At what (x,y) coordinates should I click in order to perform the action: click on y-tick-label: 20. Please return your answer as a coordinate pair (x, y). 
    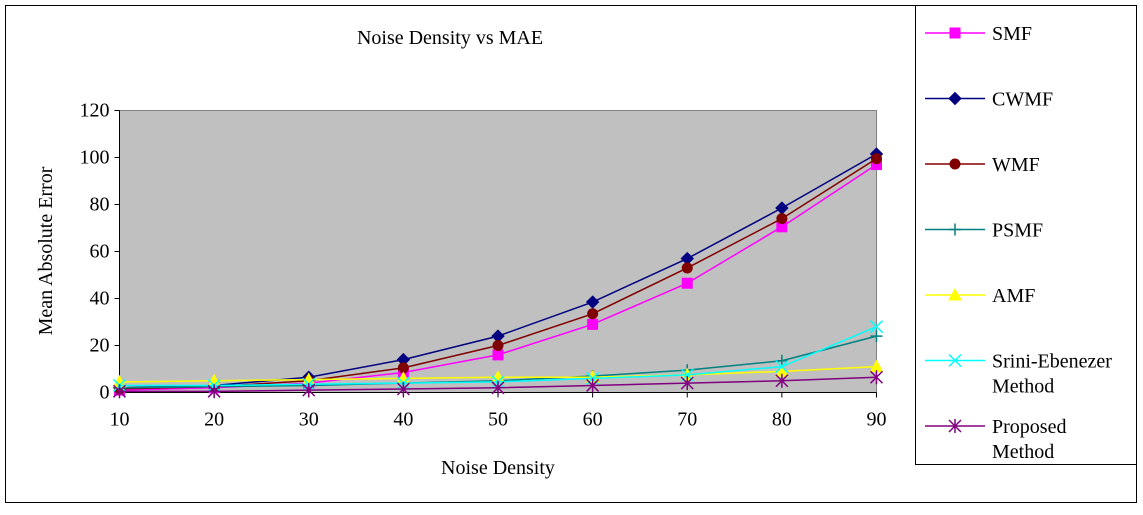
    Looking at the image, I should click on (100, 346).